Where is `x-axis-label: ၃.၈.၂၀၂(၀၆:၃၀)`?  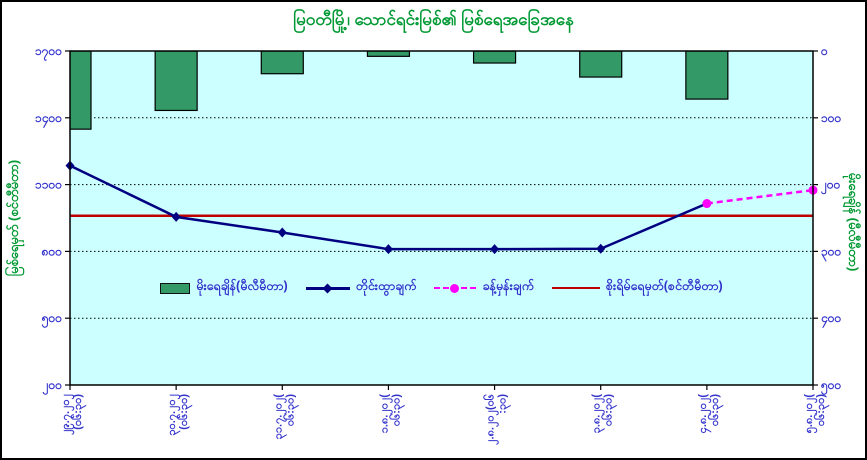 x-axis-label: ၃.၈.၂၀၂(၀၆:၃၀) is located at coordinates (604, 414).